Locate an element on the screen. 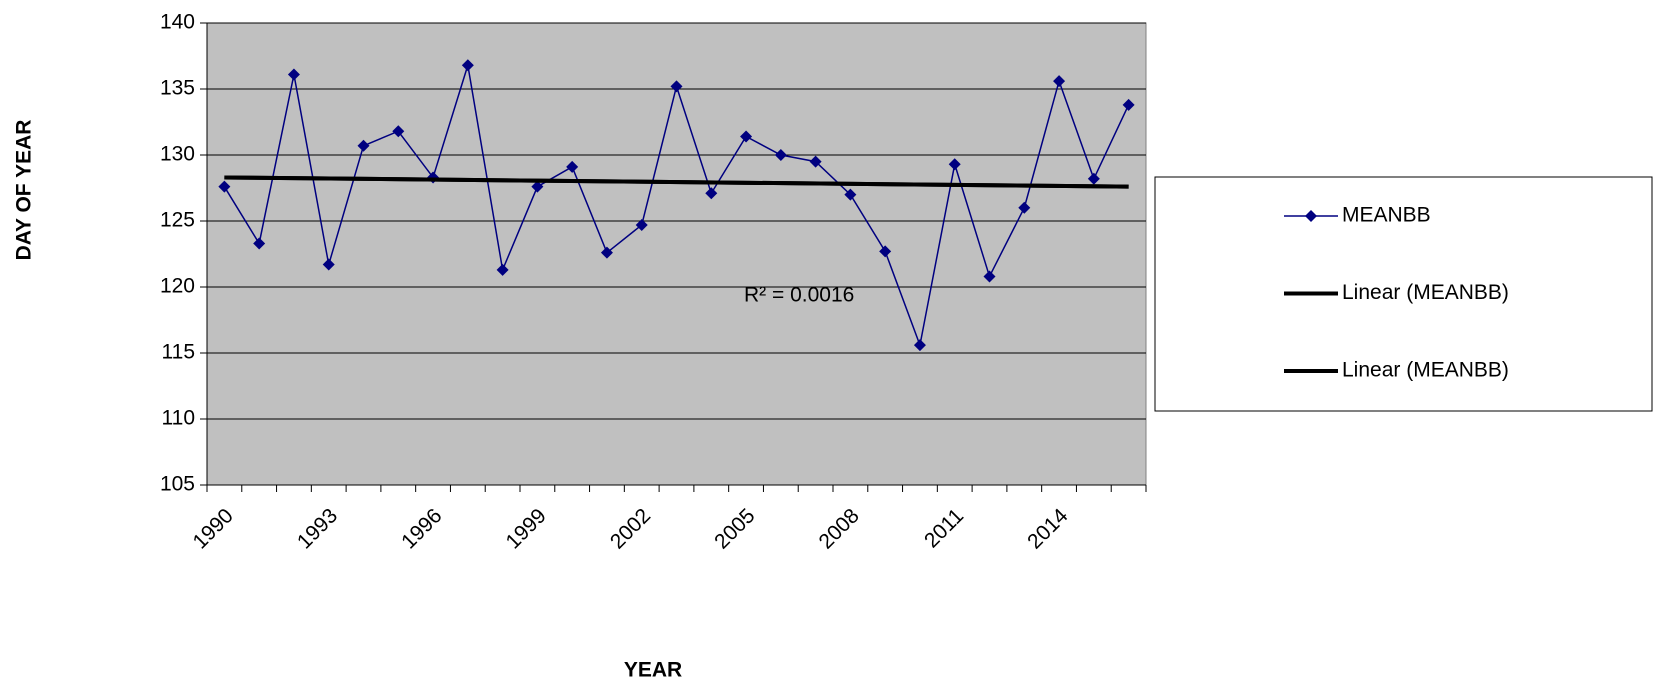  y-axis-title: DAY OF YEAR is located at coordinates (24, 190).